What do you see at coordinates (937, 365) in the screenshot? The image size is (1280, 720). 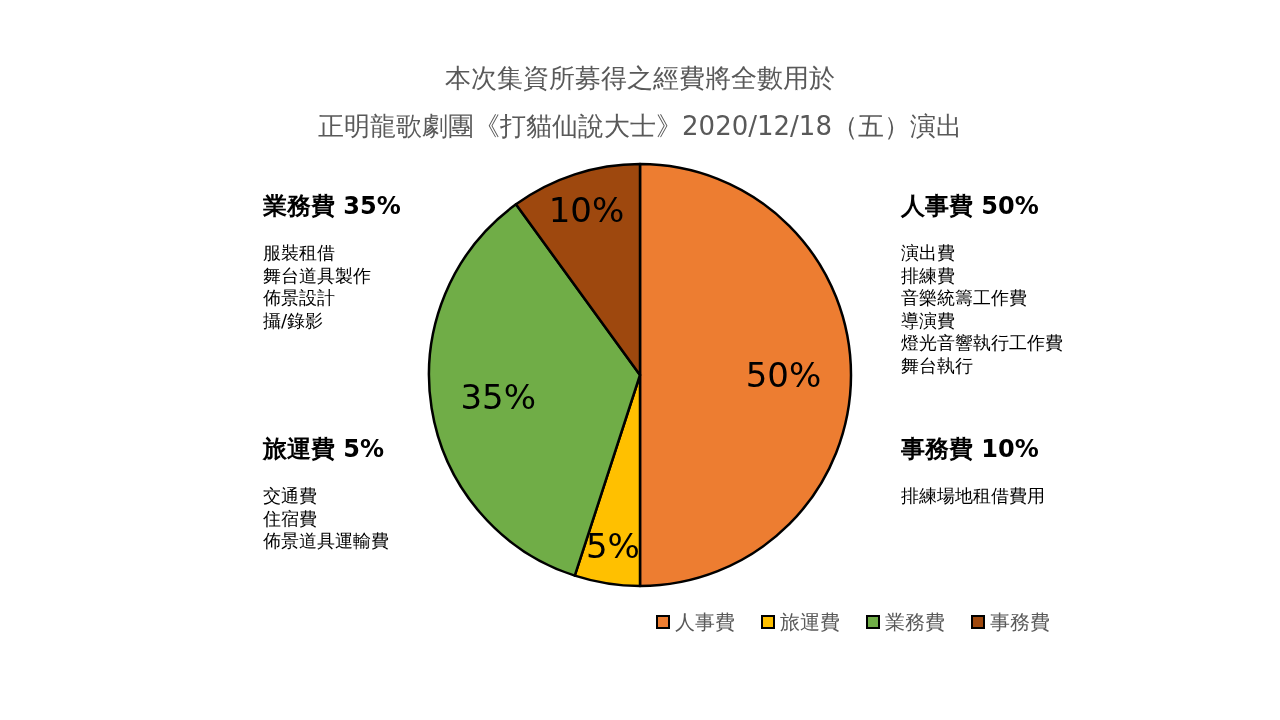 I see `text: 舞台執行` at bounding box center [937, 365].